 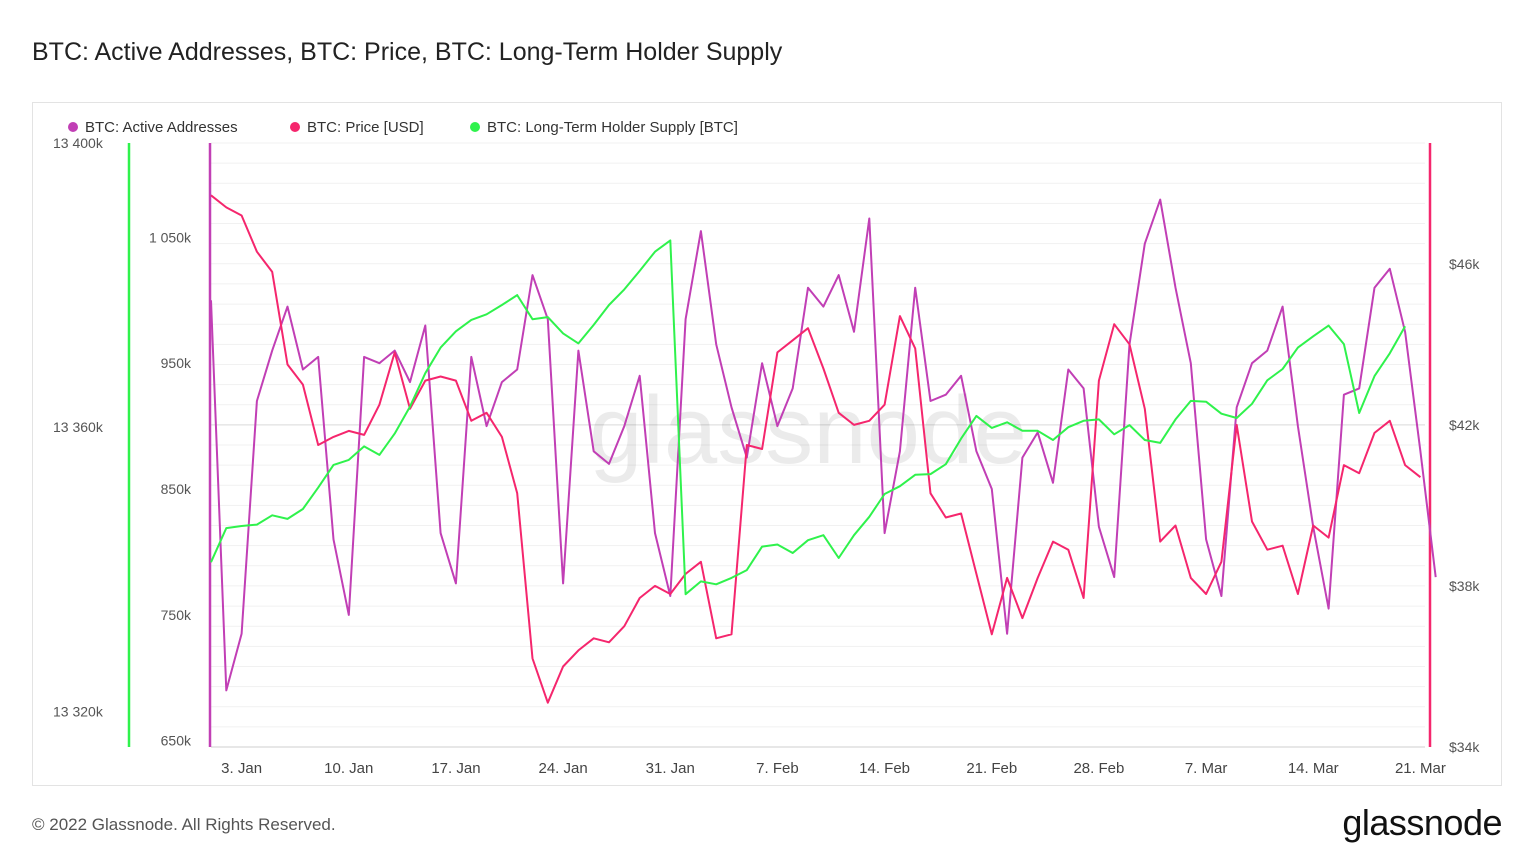 What do you see at coordinates (170, 237) in the screenshot?
I see `addresses-tick-label: 1 050k` at bounding box center [170, 237].